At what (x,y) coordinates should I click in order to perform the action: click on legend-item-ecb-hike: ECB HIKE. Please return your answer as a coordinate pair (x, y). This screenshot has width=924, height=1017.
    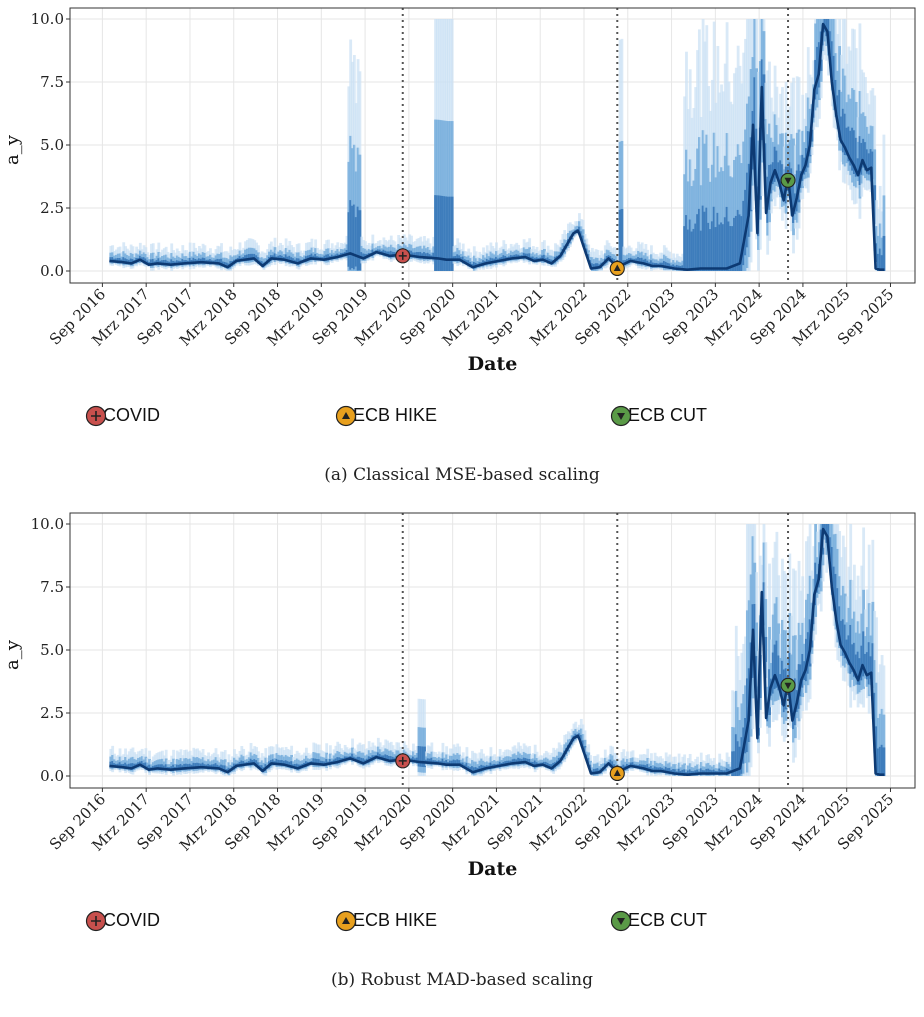
    Looking at the image, I should click on (386, 416).